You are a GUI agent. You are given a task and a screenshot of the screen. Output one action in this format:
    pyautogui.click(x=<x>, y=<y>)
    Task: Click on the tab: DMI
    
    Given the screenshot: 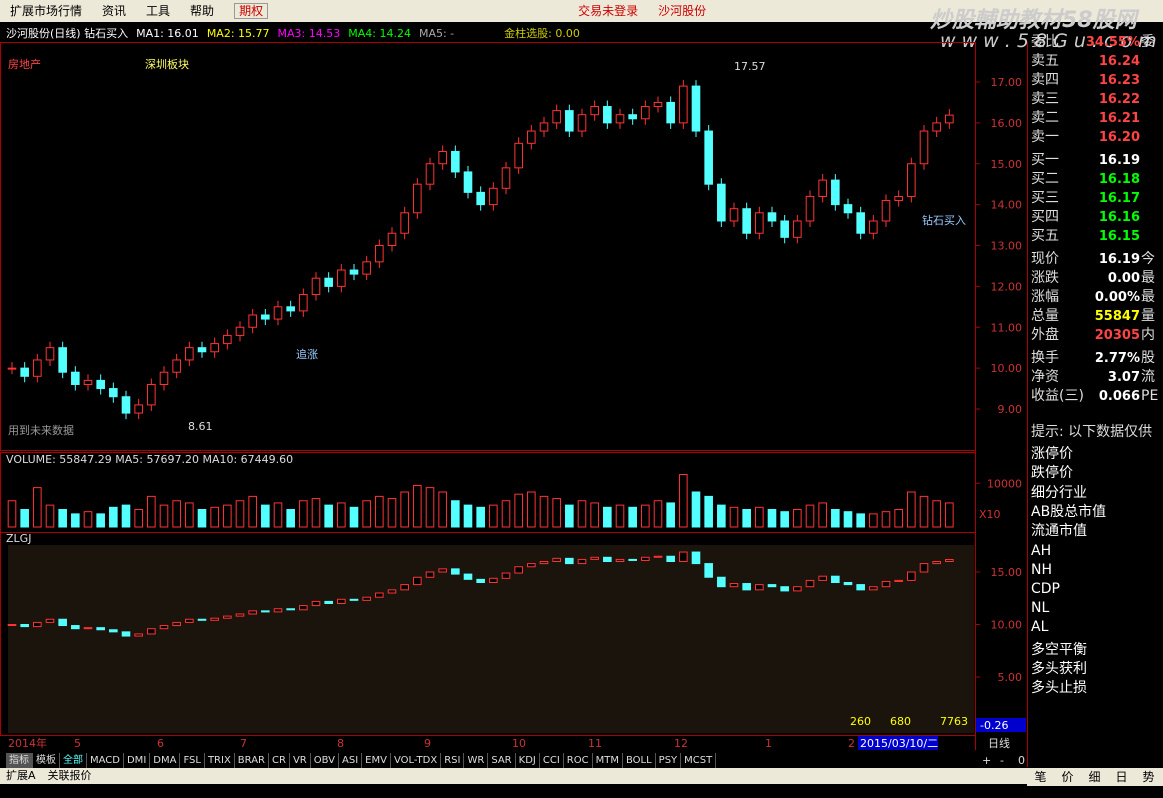 What is the action you would take?
    pyautogui.click(x=137, y=760)
    